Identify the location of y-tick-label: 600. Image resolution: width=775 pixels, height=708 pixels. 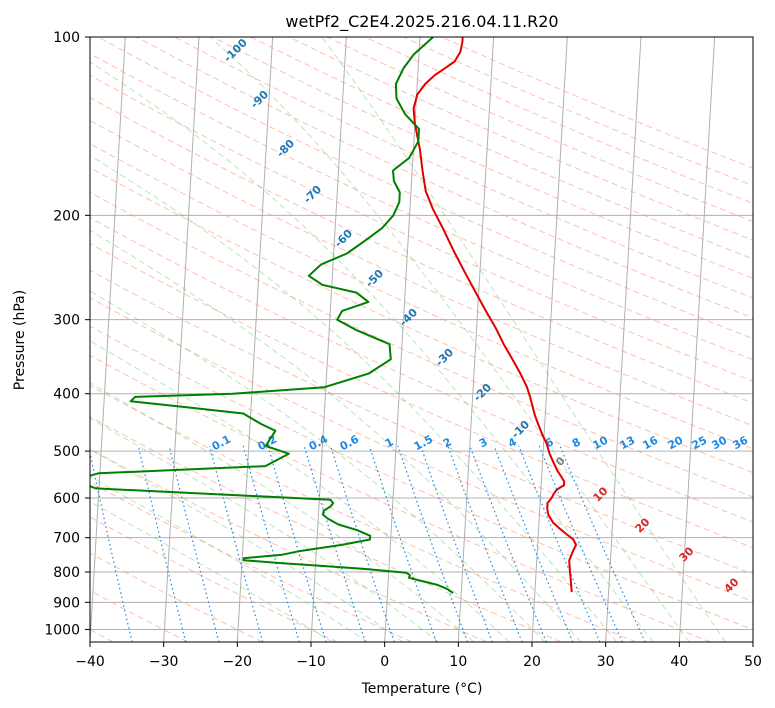
(66, 499).